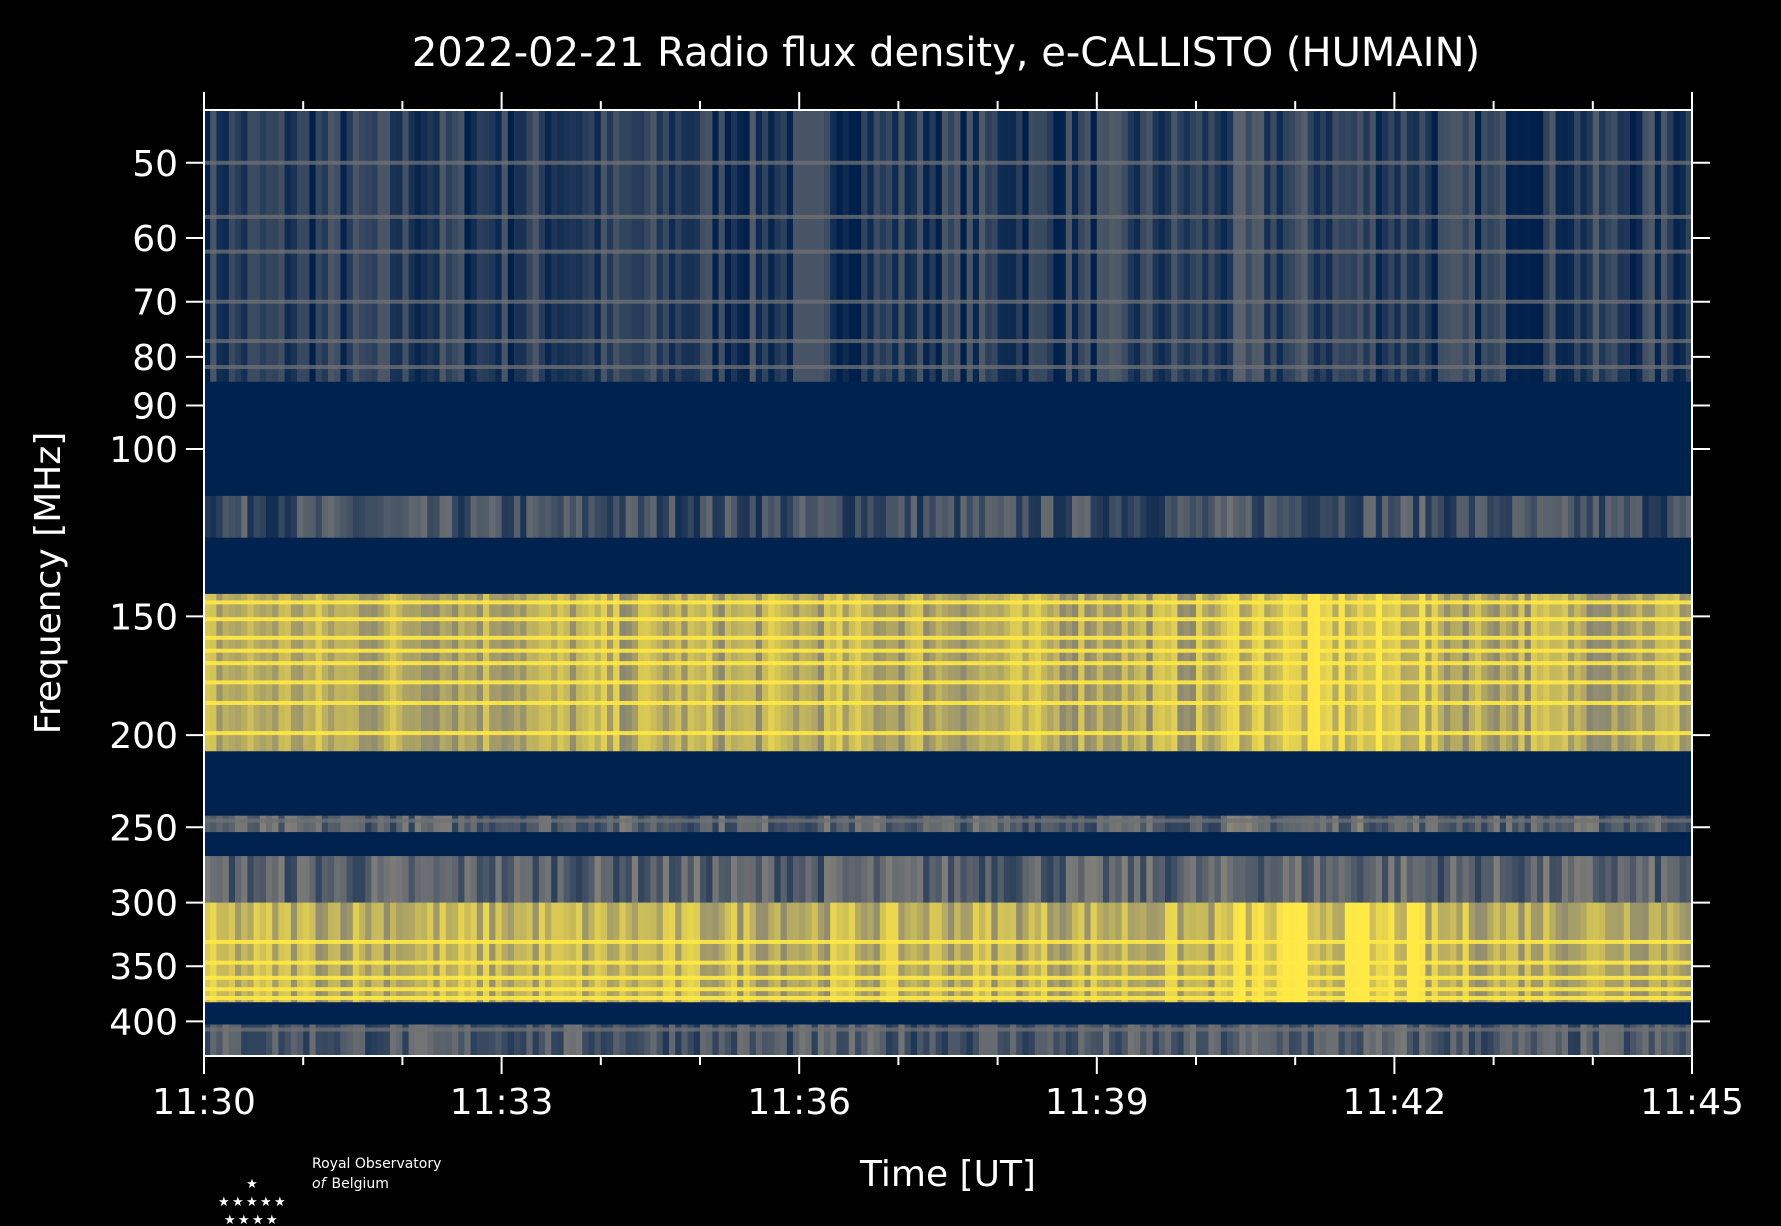 The height and width of the screenshot is (1226, 1781). Describe the element at coordinates (360, 1184) in the screenshot. I see `logo-line-2-rest: Belgium` at that location.